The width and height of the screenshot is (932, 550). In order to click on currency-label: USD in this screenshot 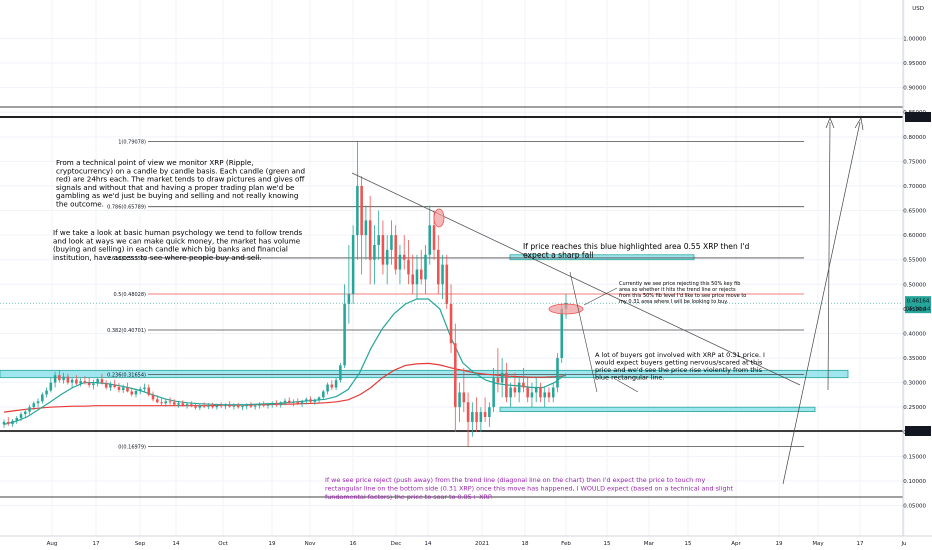, I will do `click(918, 9)`.